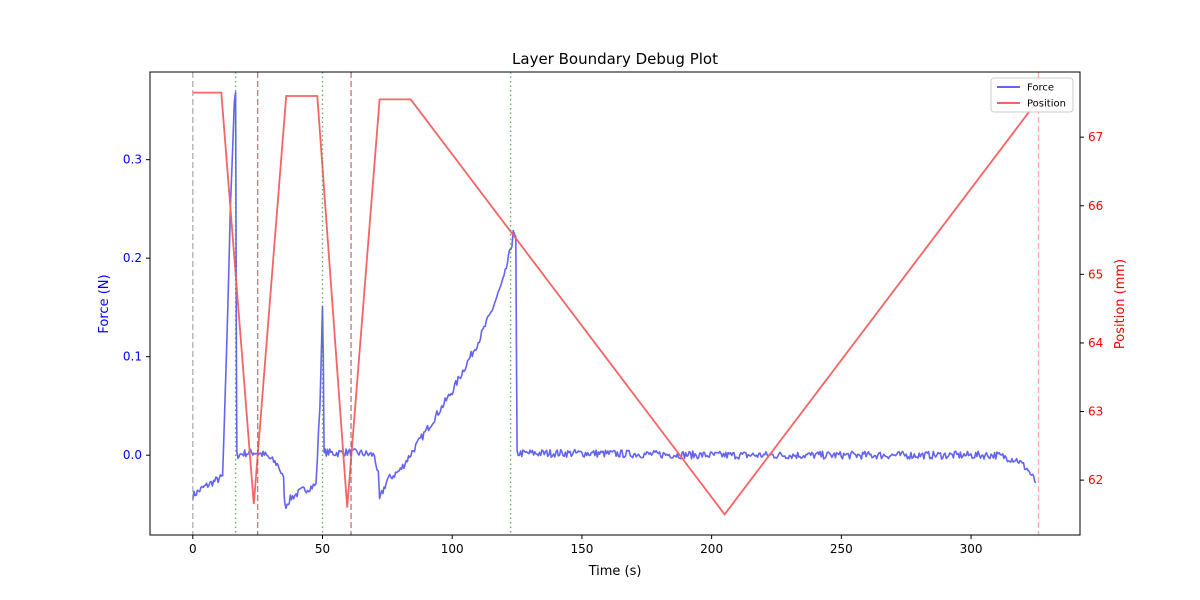 This screenshot has width=1200, height=600. What do you see at coordinates (322, 549) in the screenshot?
I see `x-tick-label: 50` at bounding box center [322, 549].